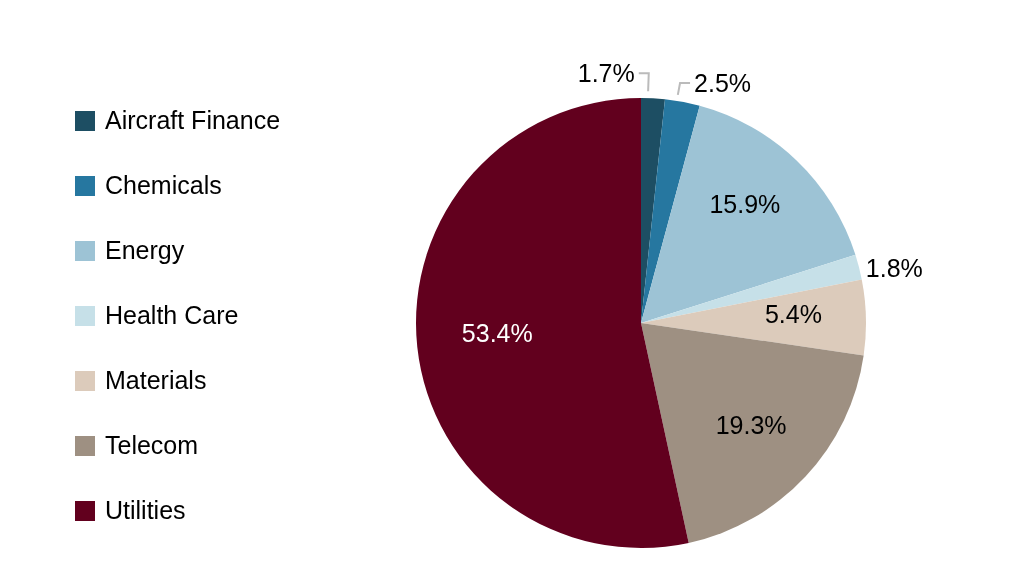 This screenshot has width=1024, height=586. What do you see at coordinates (145, 250) in the screenshot?
I see `legend-label: Energy` at bounding box center [145, 250].